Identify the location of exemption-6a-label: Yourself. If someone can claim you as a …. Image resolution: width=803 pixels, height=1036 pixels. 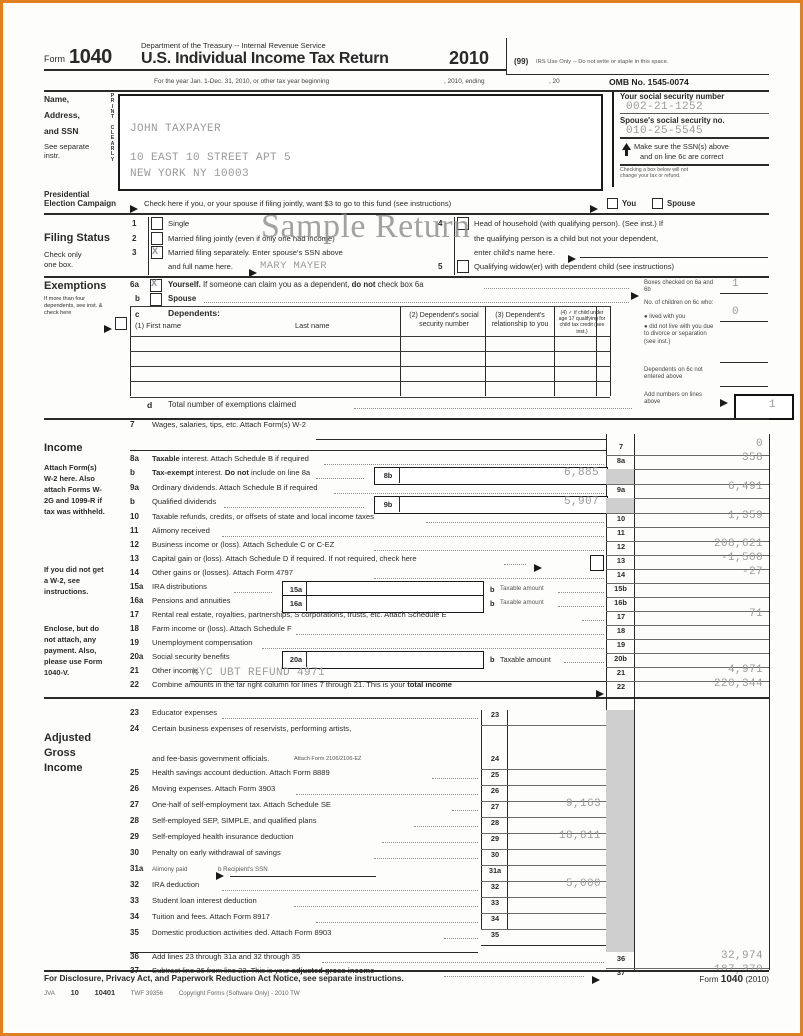
(296, 284).